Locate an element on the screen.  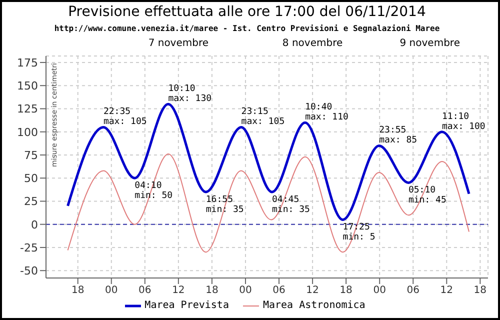
y-tick-label: 125 is located at coordinates (27, 109).